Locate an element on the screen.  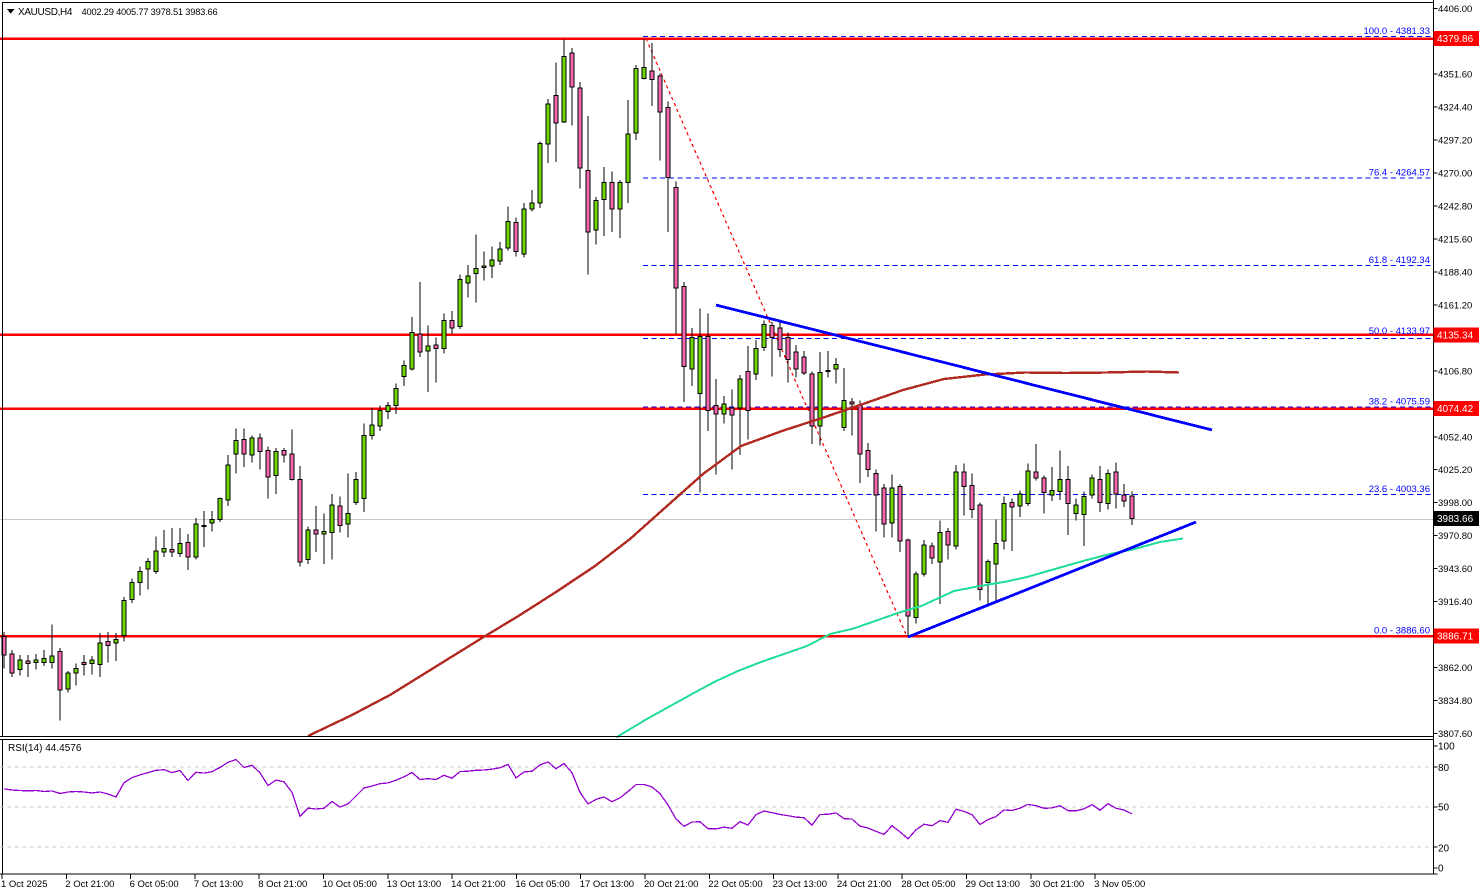
svg-text: 3998.00 is located at coordinates (1455, 503).